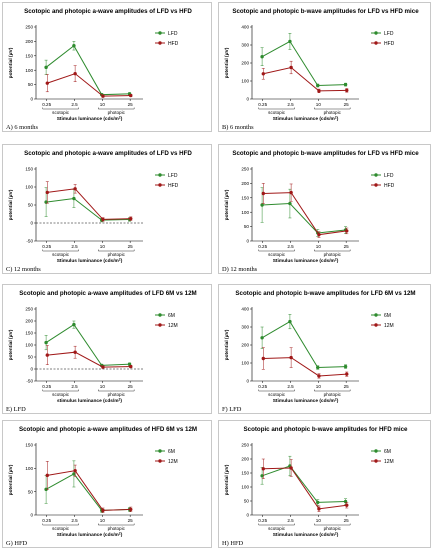 Image resolution: width=433 pixels, height=550 pixels. What do you see at coordinates (240, 269) in the screenshot?
I see `panel-label: D) 12 months` at bounding box center [240, 269].